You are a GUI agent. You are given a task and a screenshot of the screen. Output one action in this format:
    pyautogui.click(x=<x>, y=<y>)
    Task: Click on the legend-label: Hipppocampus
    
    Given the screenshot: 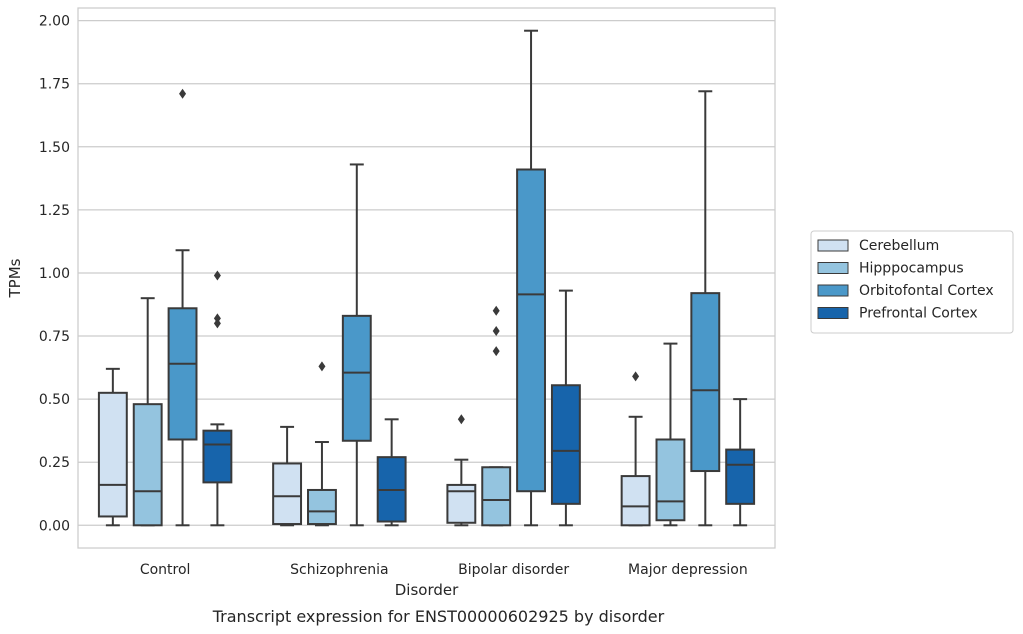 What is the action you would take?
    pyautogui.click(x=911, y=269)
    